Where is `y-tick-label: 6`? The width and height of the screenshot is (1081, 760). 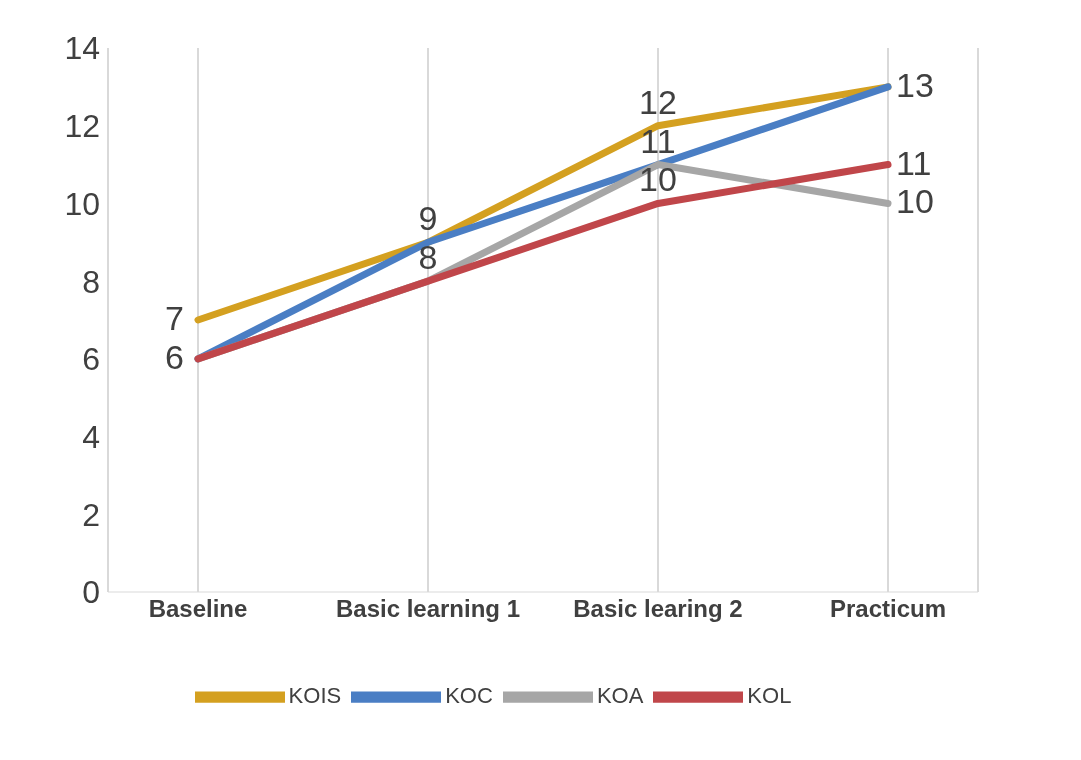 y-tick-label: 6 is located at coordinates (91, 359).